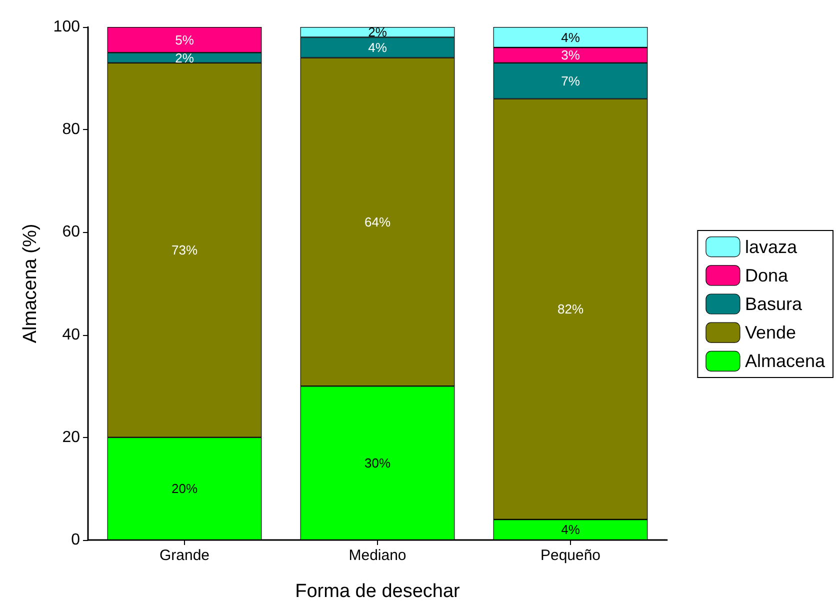 The width and height of the screenshot is (837, 608). Describe the element at coordinates (75, 540) in the screenshot. I see `y-tick-label: 0` at that location.